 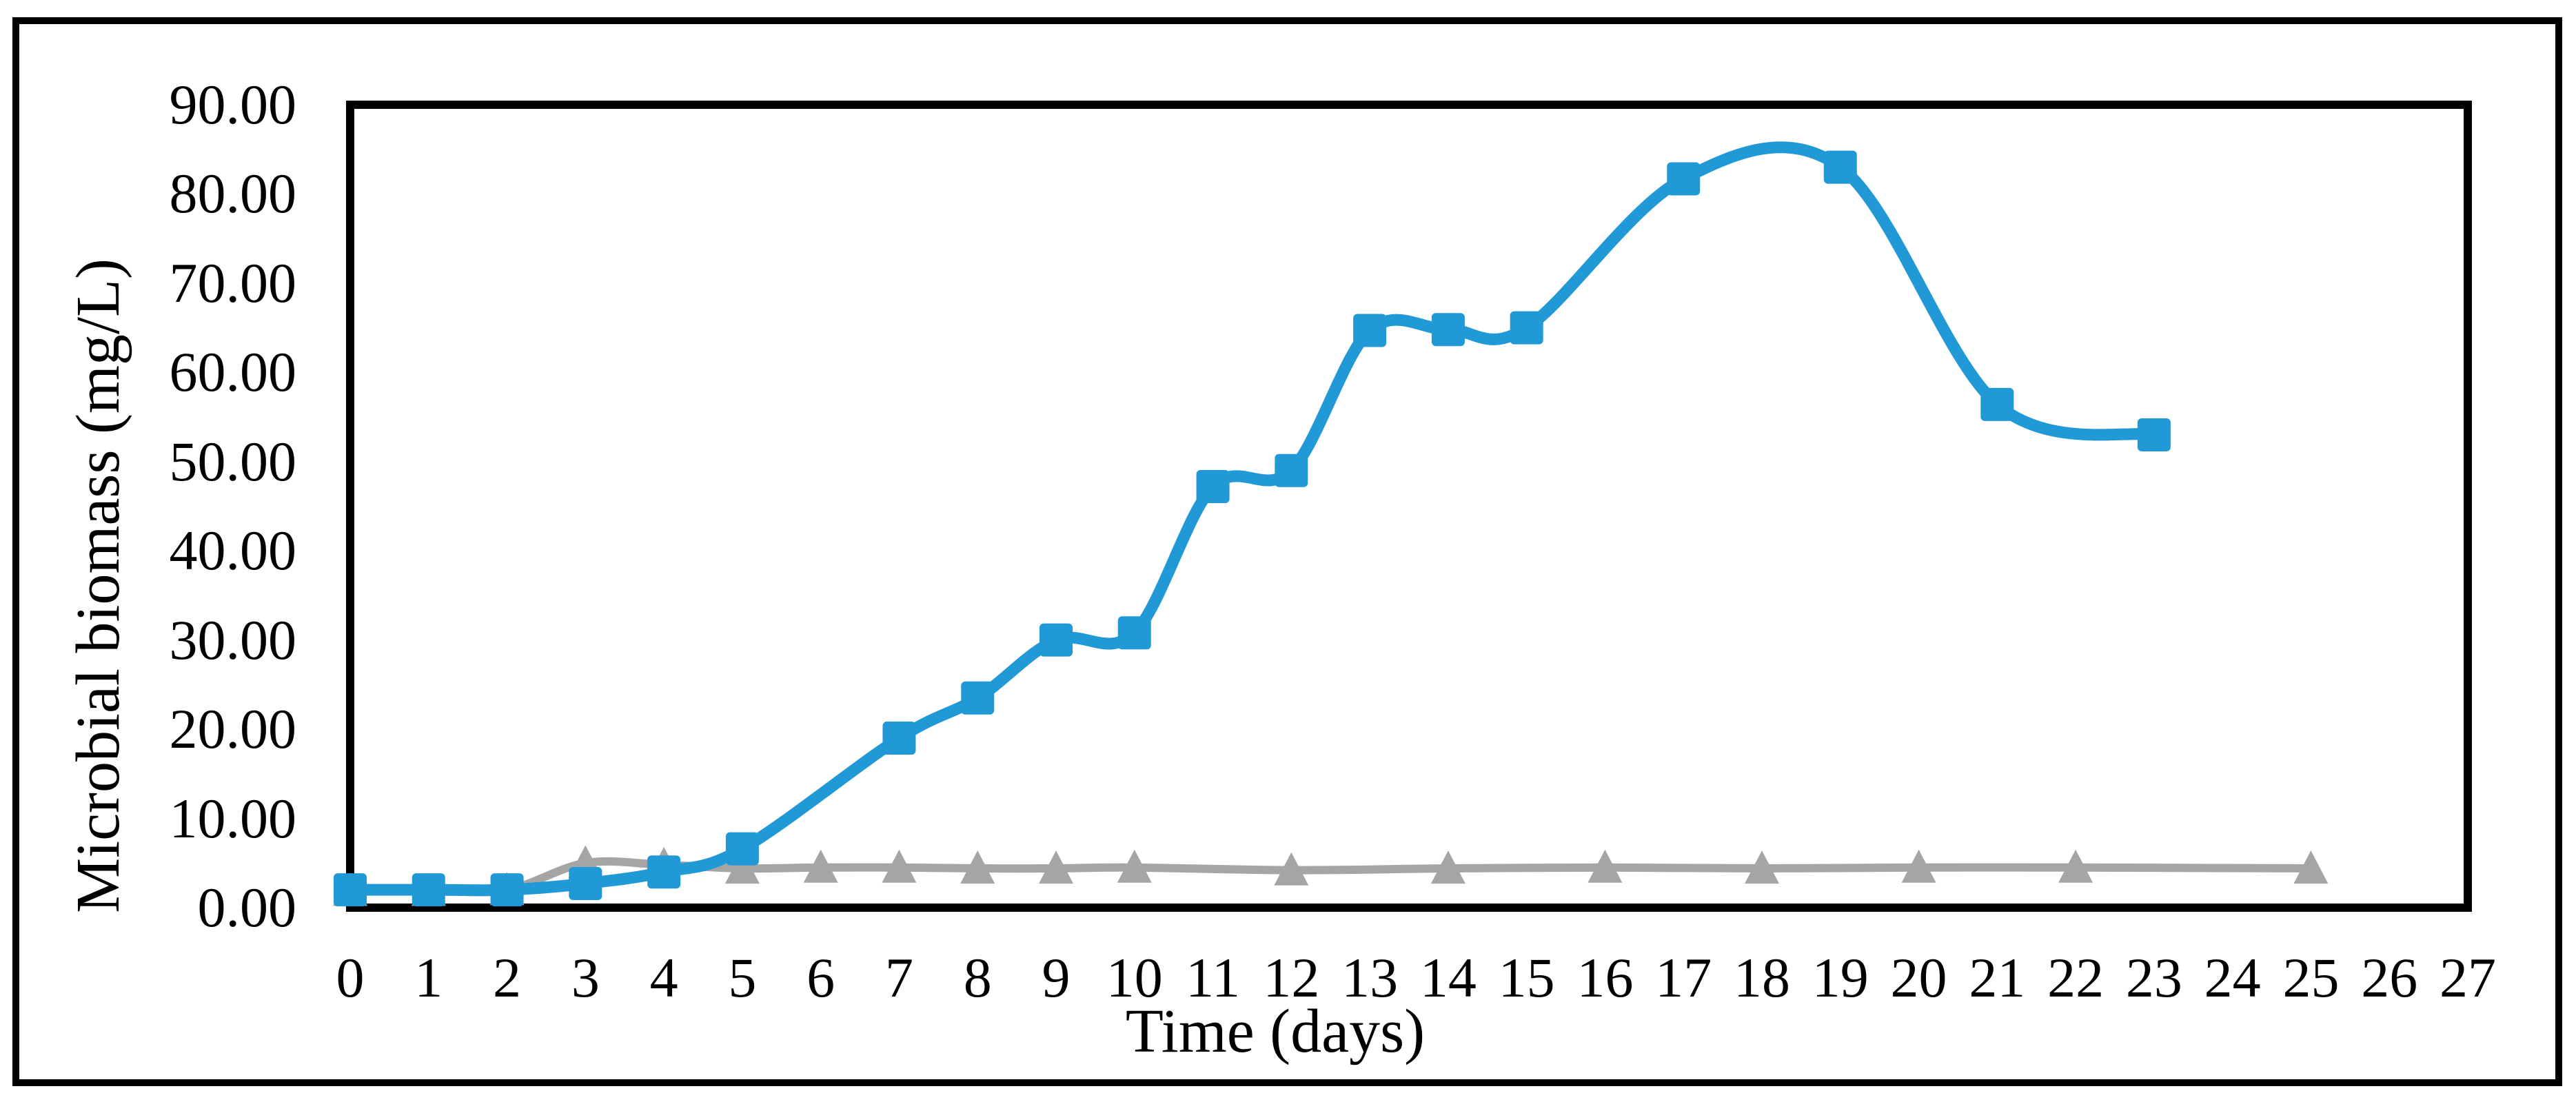 What do you see at coordinates (233, 194) in the screenshot?
I see `y-tick-label: 80.00` at bounding box center [233, 194].